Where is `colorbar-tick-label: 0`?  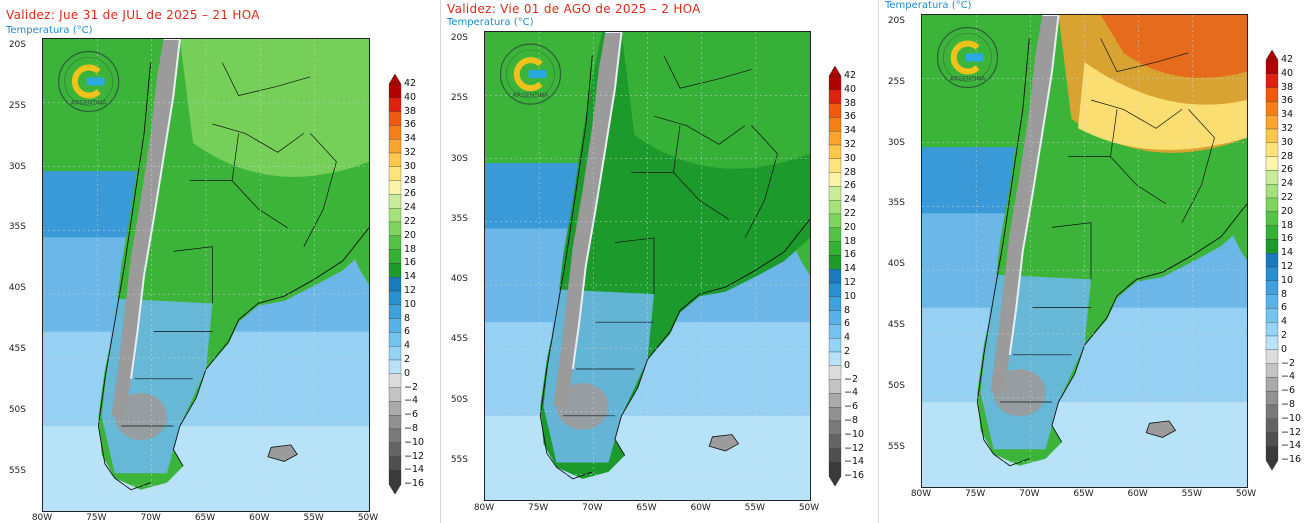
colorbar-tick-label: 0 is located at coordinates (407, 373).